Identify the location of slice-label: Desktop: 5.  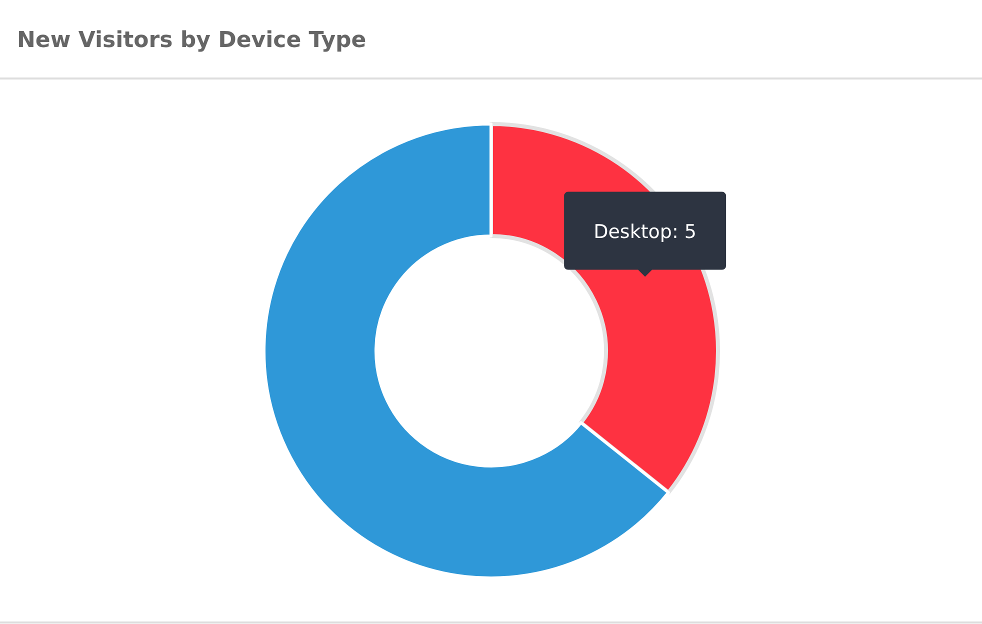
(645, 231).